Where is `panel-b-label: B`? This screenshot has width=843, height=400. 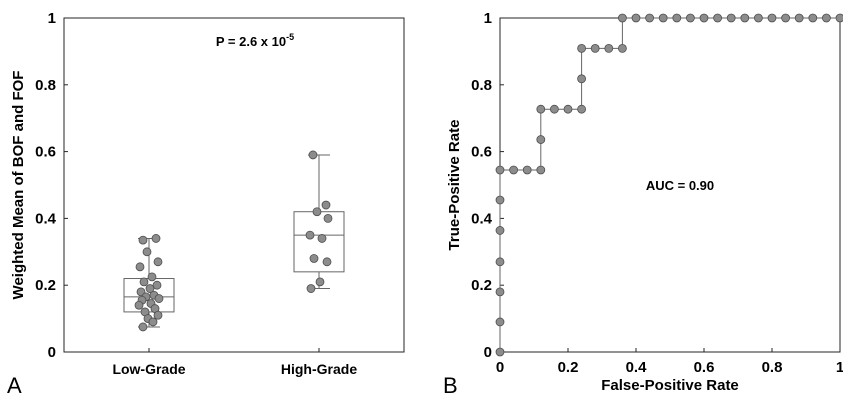 panel-b-label: B is located at coordinates (450, 385).